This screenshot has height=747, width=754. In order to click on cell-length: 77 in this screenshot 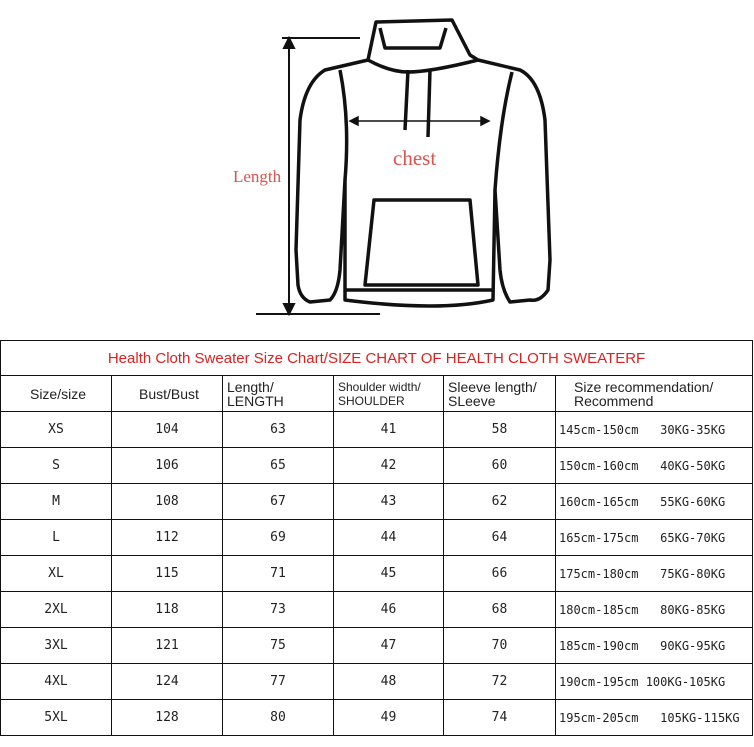, I will do `click(278, 681)`.